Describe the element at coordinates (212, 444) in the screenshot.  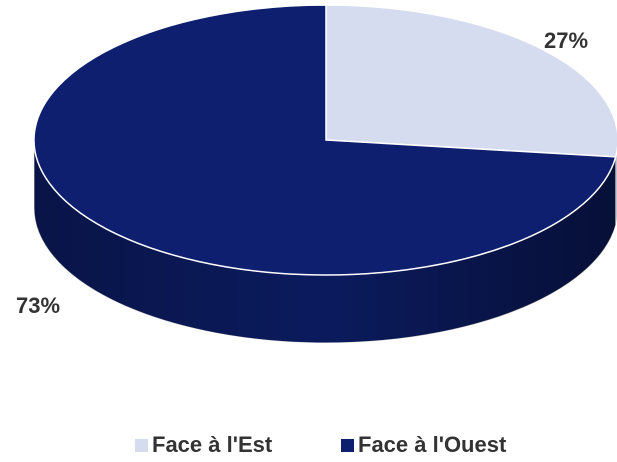
I see `legend-label: Face à l'Est` at that location.